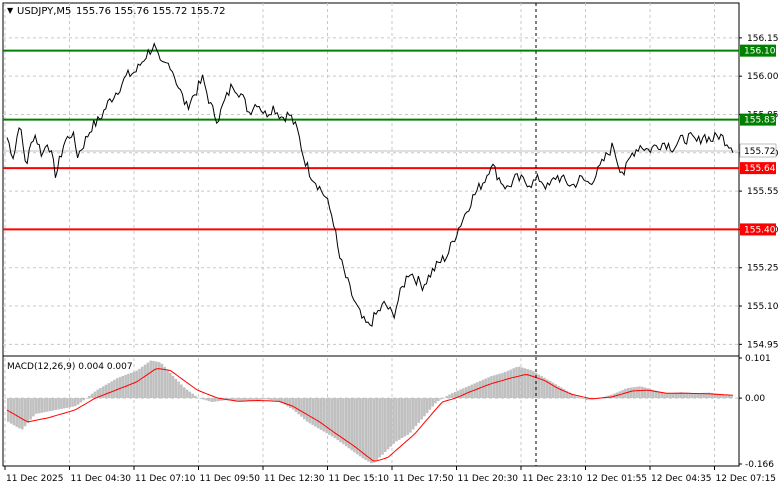  Describe the element at coordinates (44, 11) in the screenshot. I see `symbol-label: USDJPY,M5` at that location.